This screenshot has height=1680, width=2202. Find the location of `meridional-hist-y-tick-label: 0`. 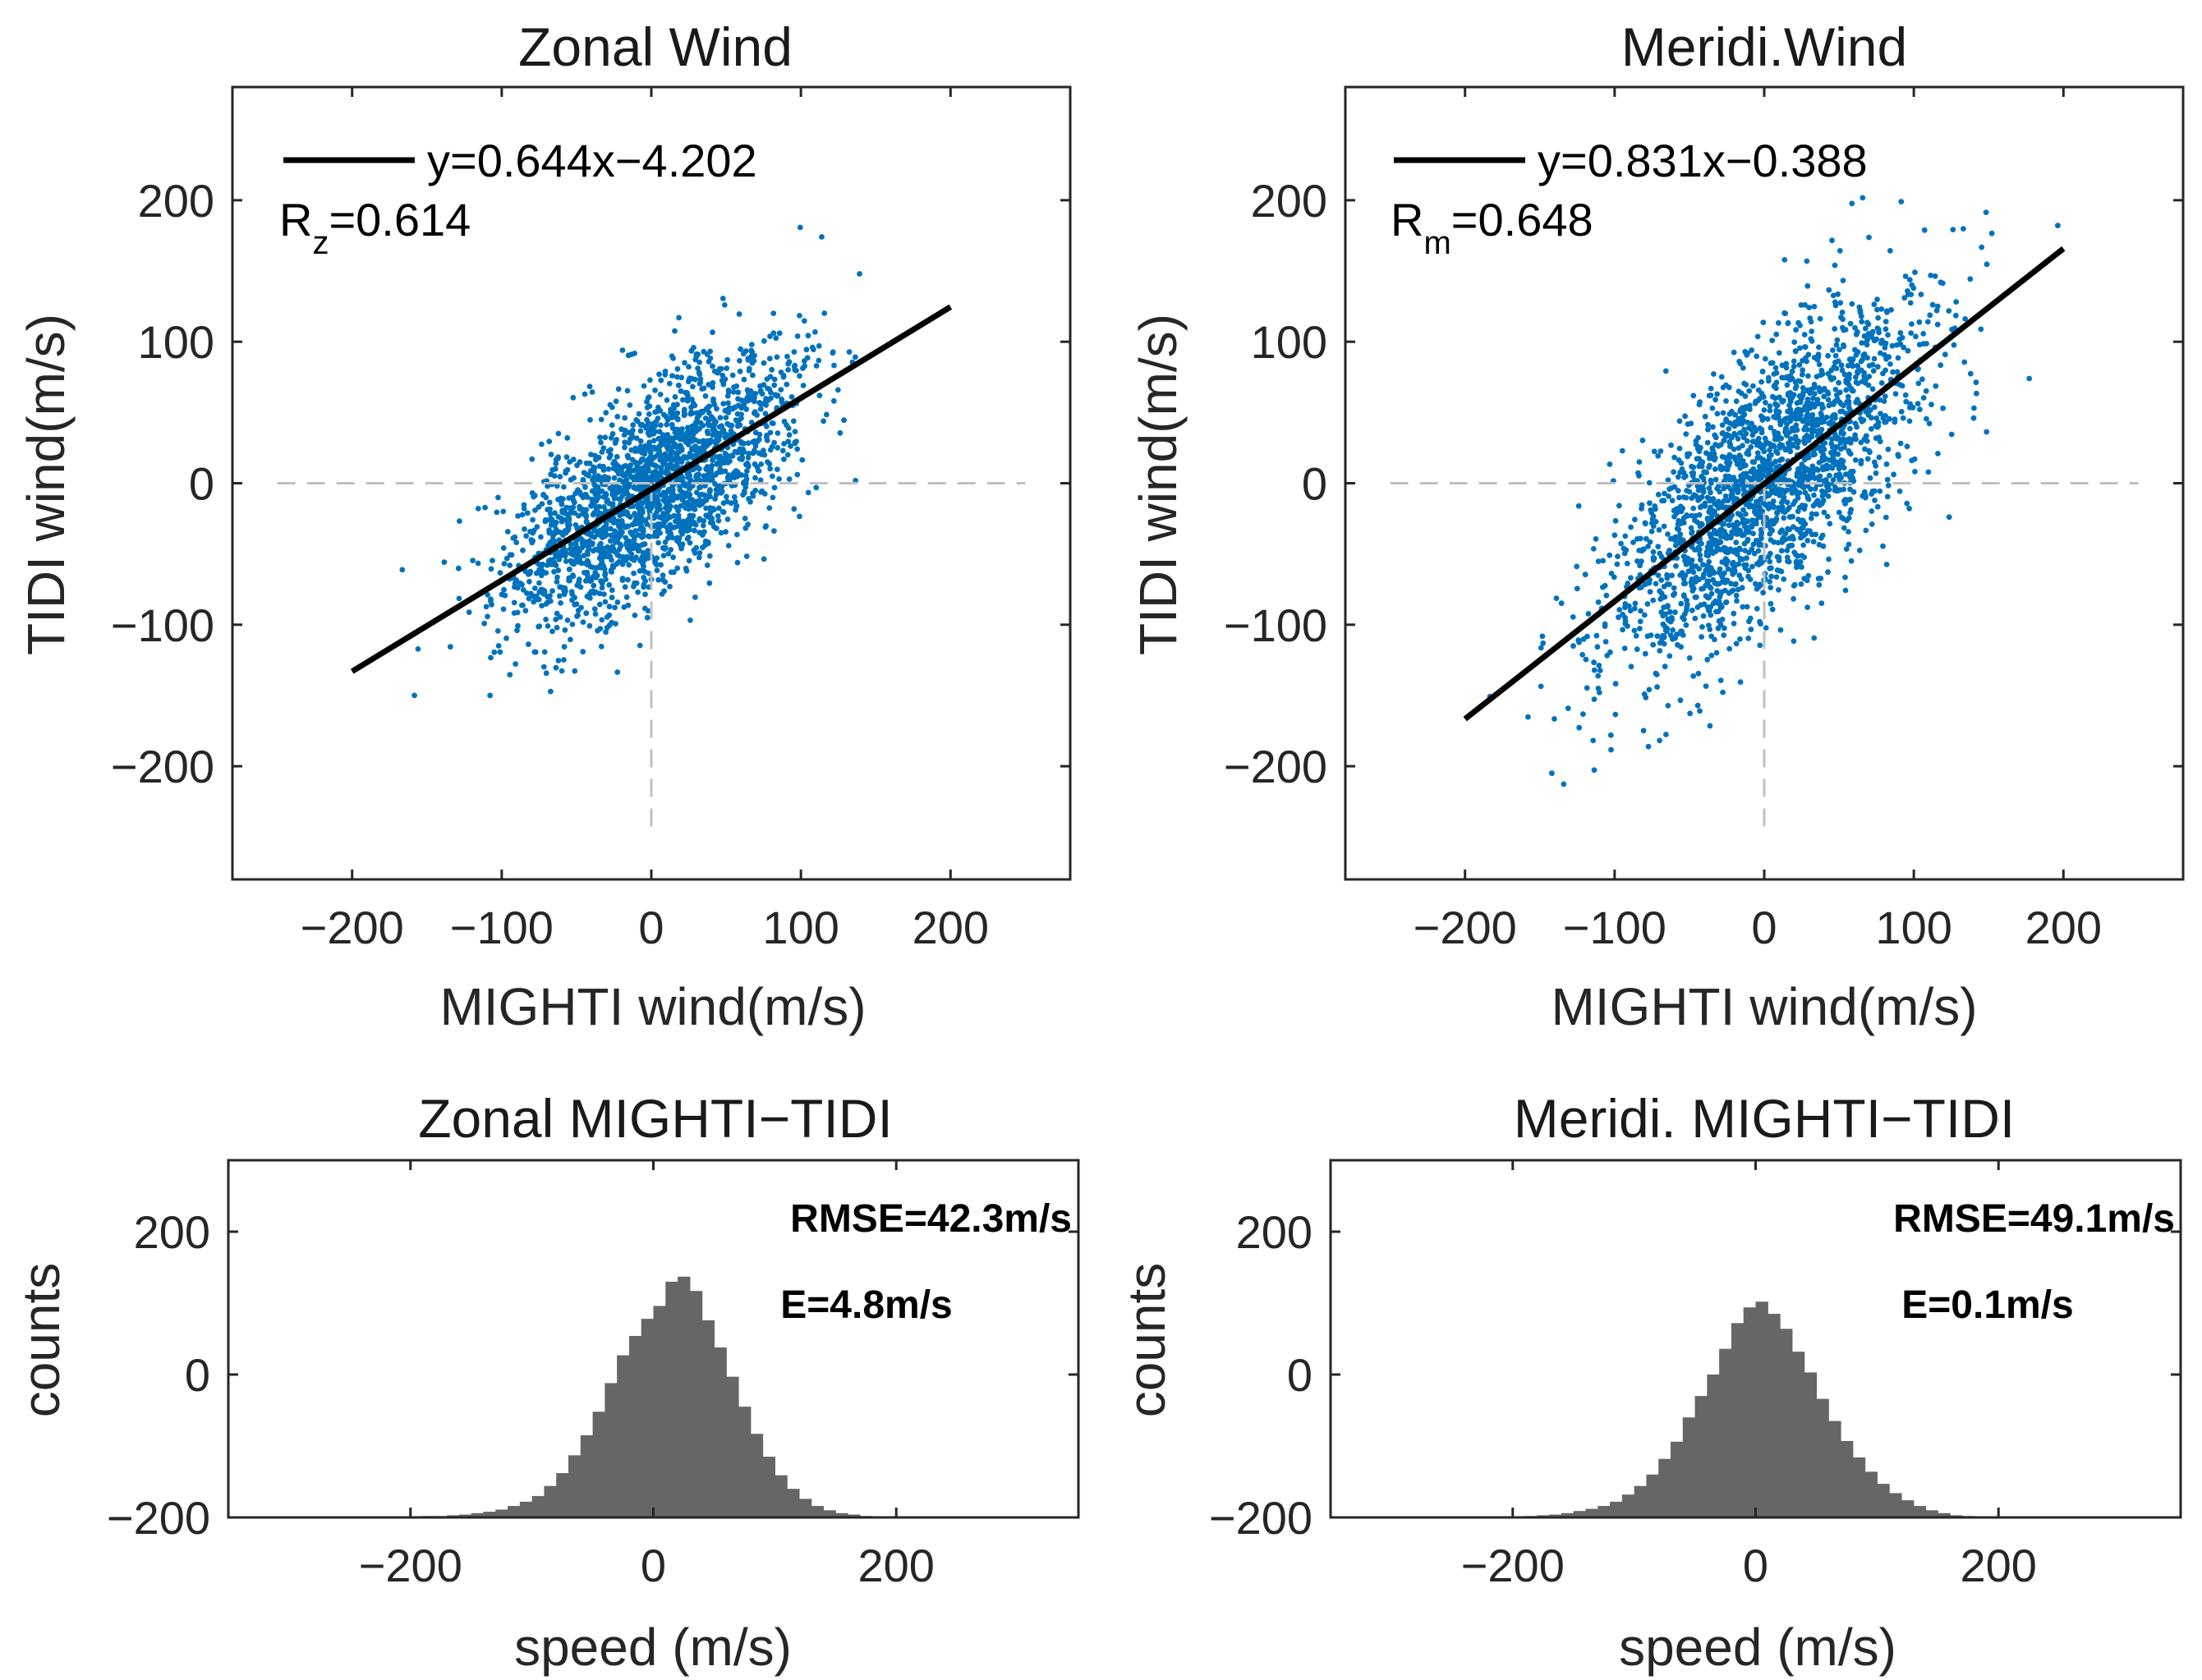

meridional-hist-y-tick-label: 0 is located at coordinates (1299, 1375).